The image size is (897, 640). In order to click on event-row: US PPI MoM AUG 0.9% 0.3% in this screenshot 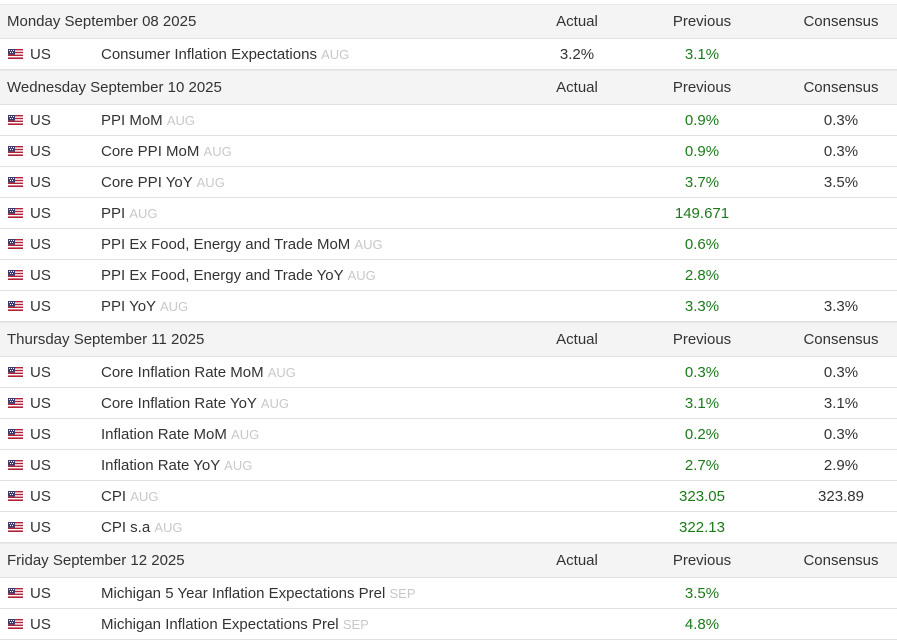, I will do `click(448, 120)`.